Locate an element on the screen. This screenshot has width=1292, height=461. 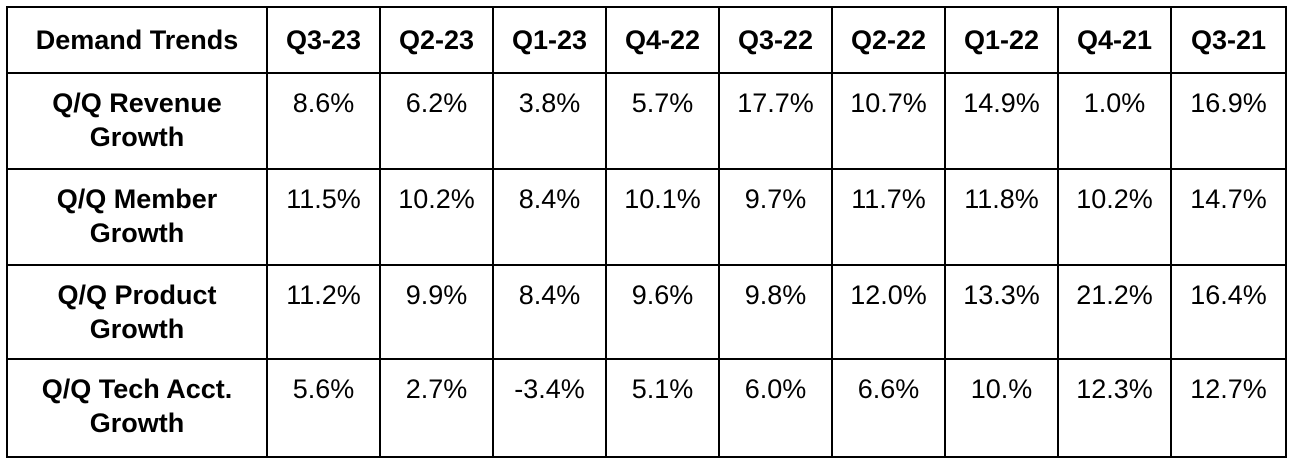
table-cell: 9.9% is located at coordinates (436, 312).